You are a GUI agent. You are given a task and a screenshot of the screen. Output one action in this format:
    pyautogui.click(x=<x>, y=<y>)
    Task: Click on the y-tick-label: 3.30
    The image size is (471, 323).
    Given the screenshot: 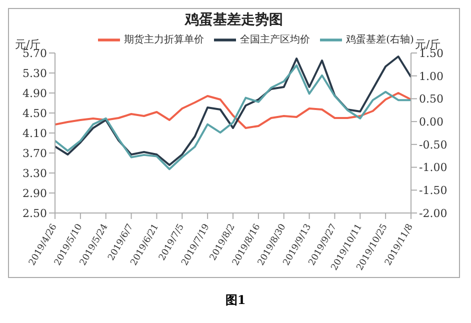 What is the action you would take?
    pyautogui.click(x=34, y=173)
    